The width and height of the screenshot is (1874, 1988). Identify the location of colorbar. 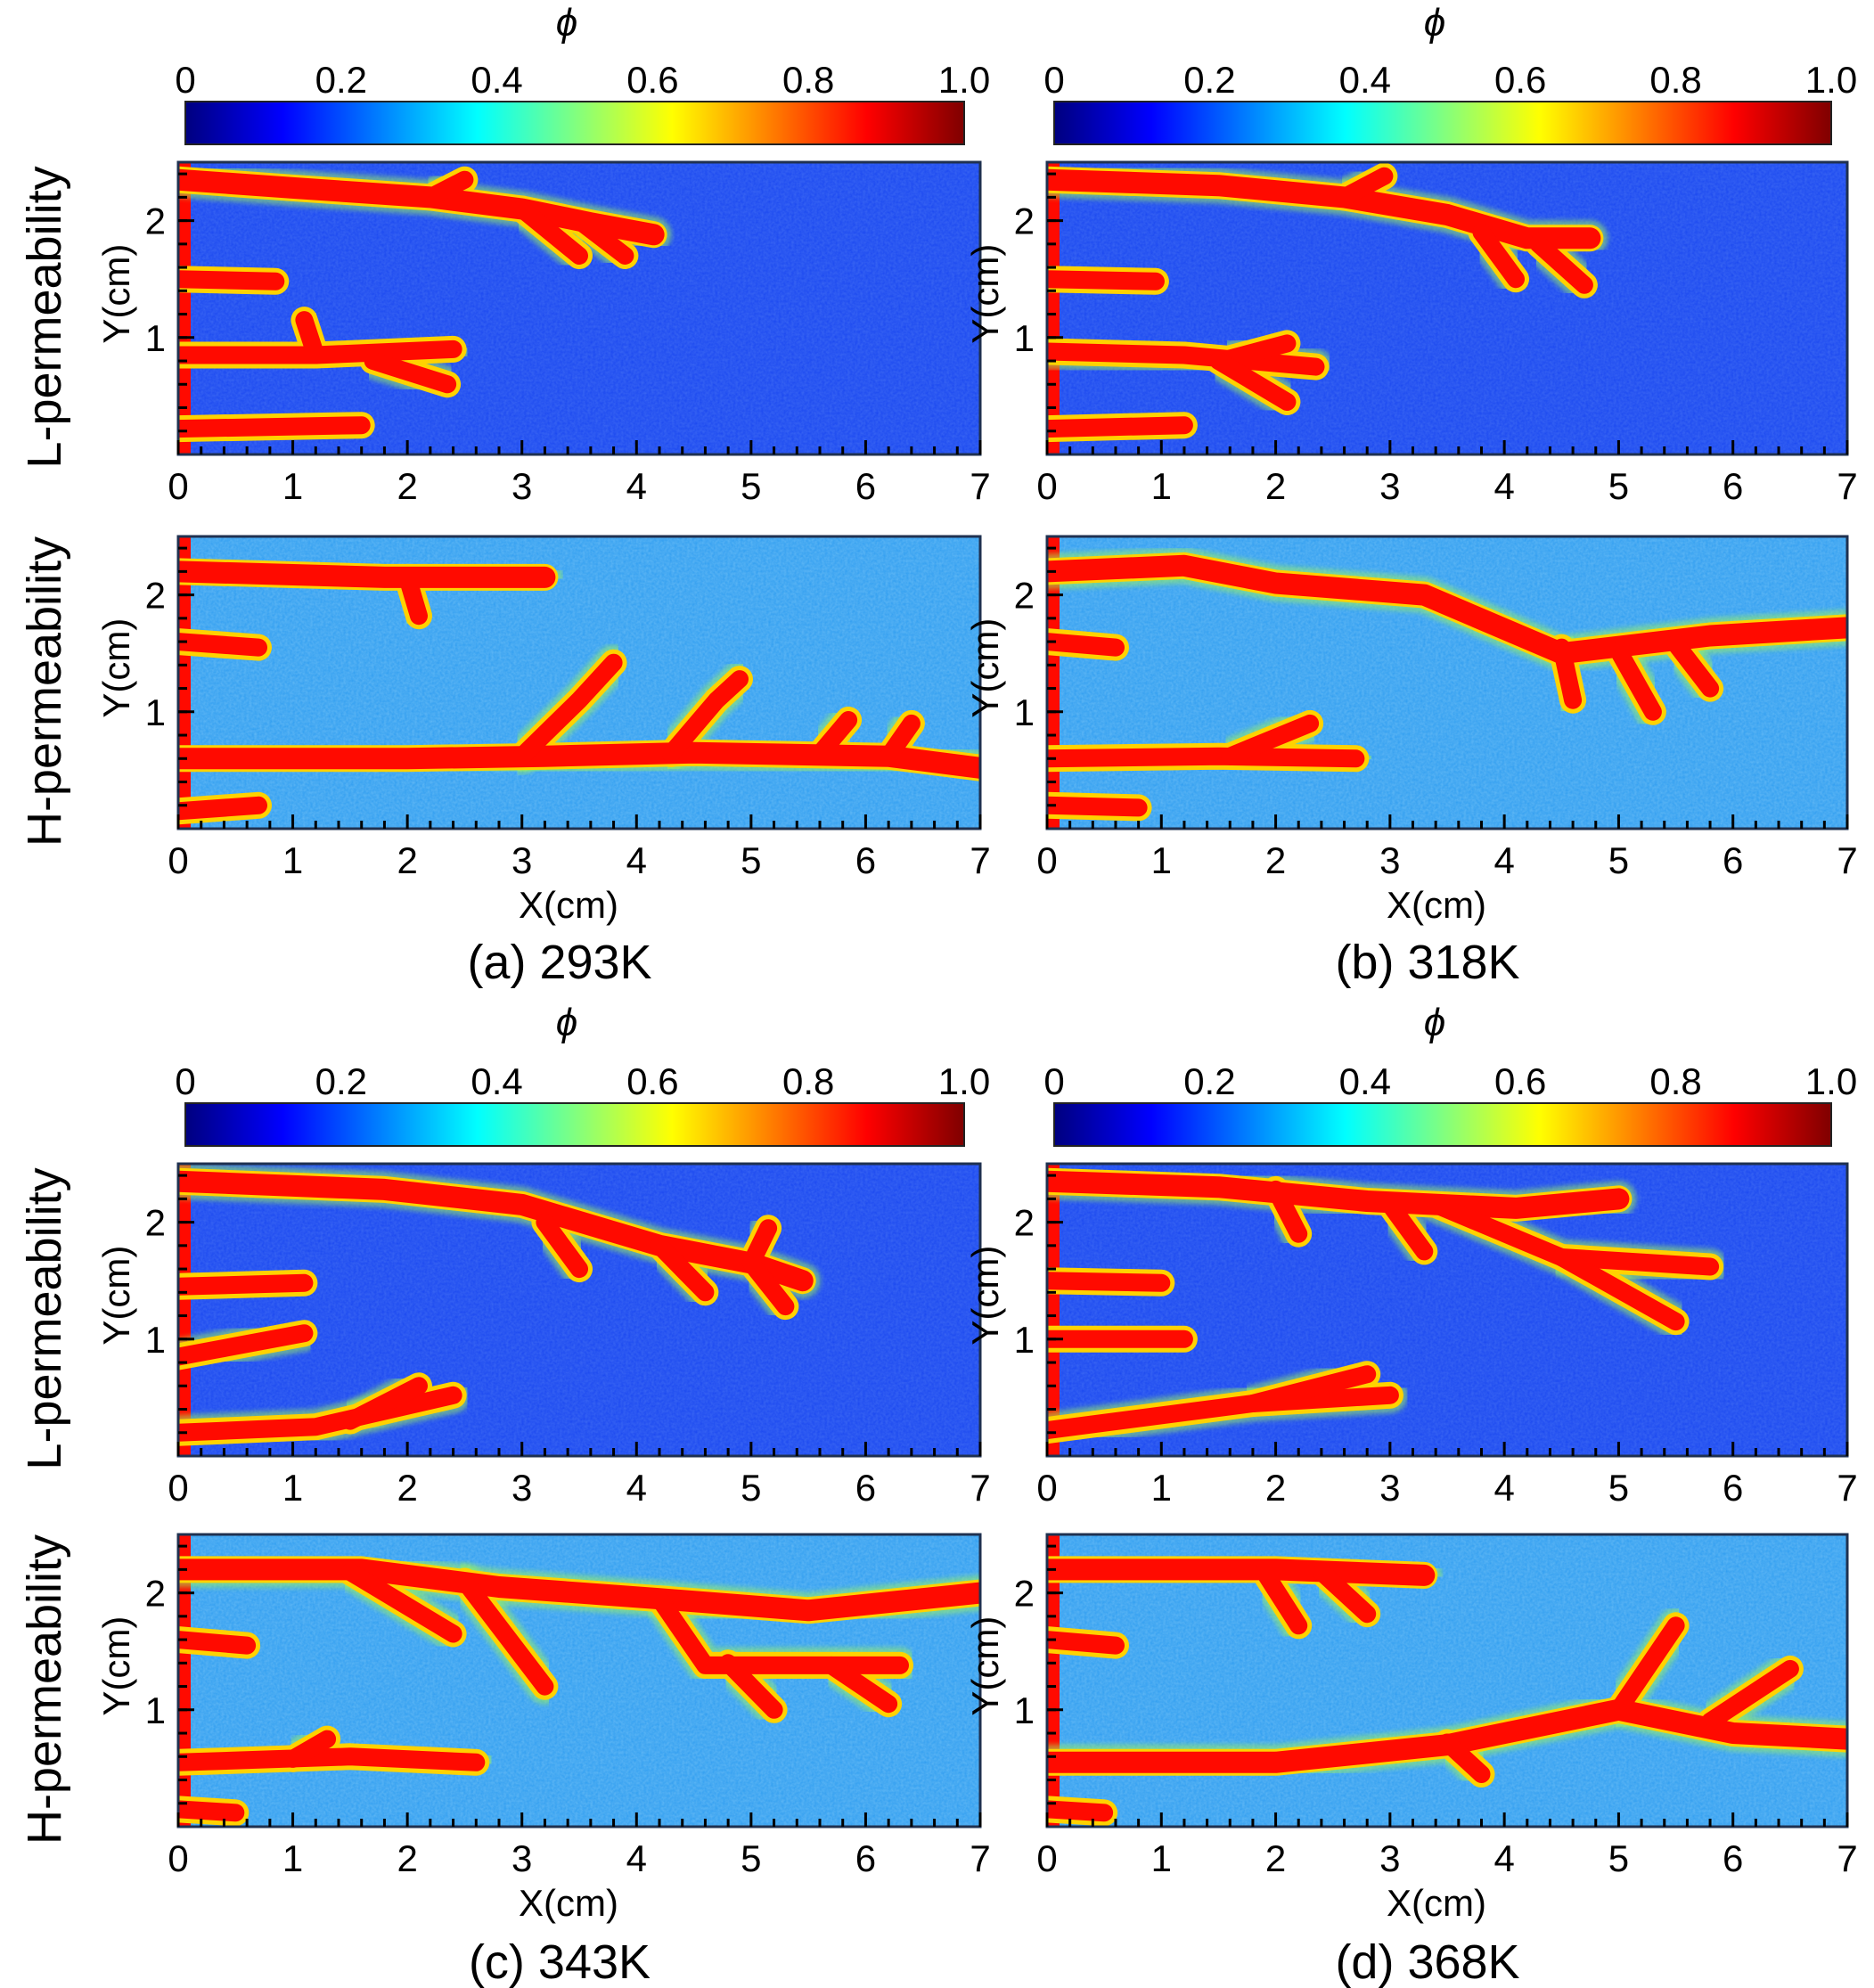
(574, 1124).